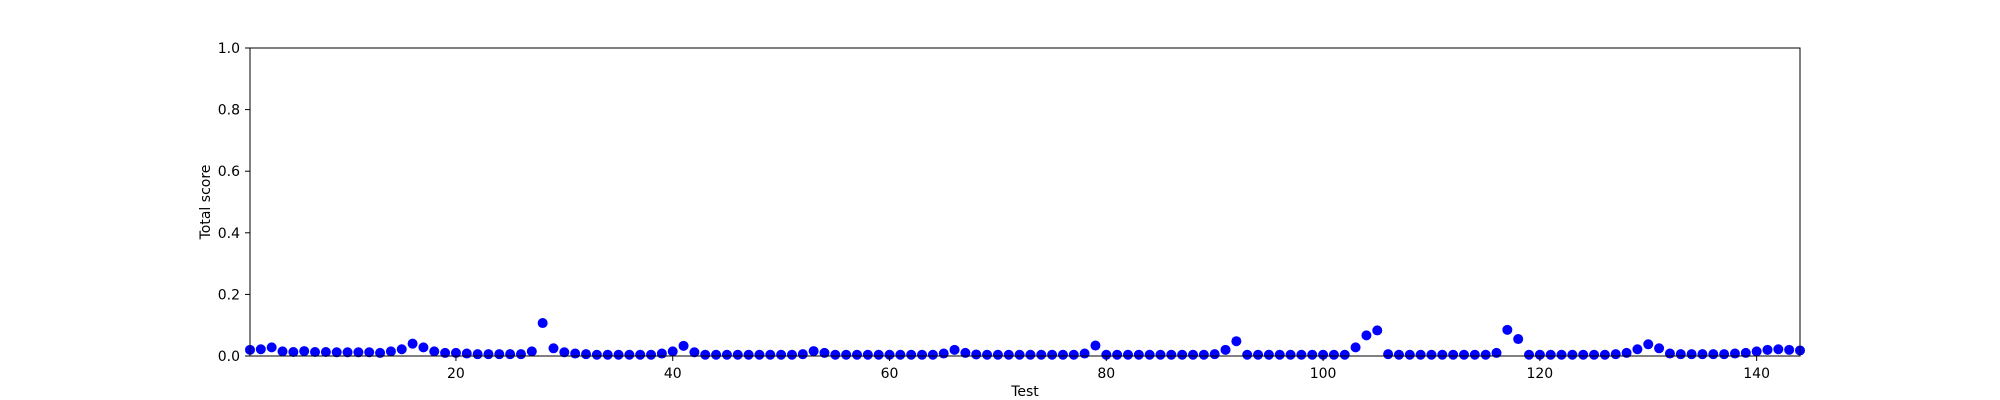  I want to click on x-tick-label: 60, so click(890, 374).